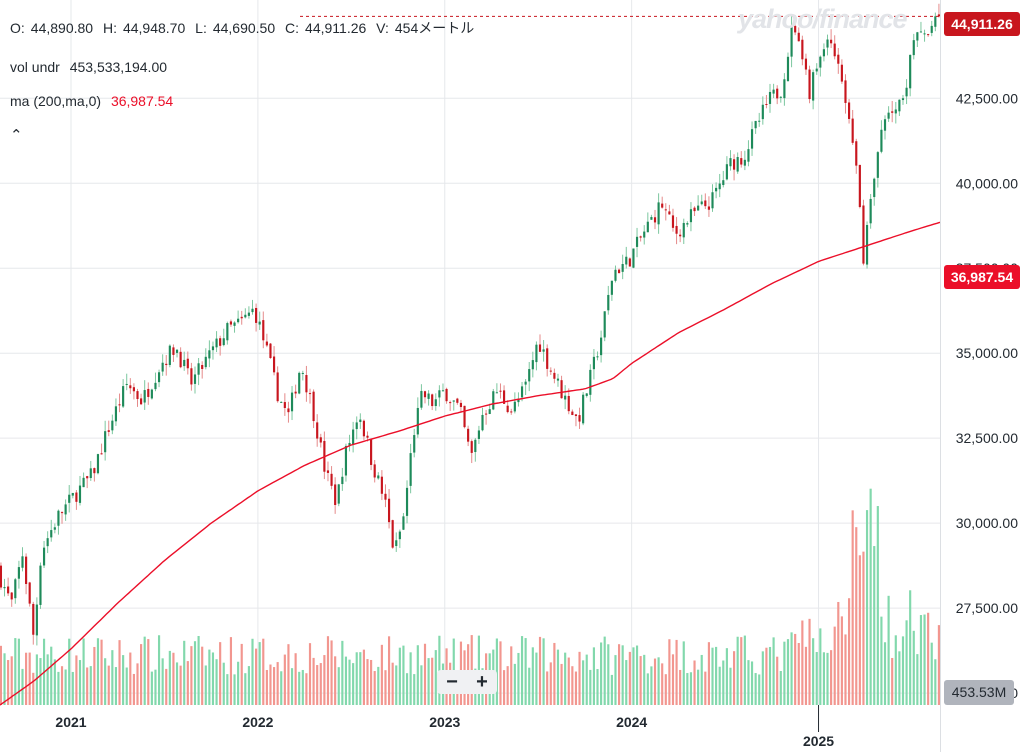 This screenshot has height=752, width=1024. I want to click on ohlc-low: L: 44,690.50, so click(235, 28).